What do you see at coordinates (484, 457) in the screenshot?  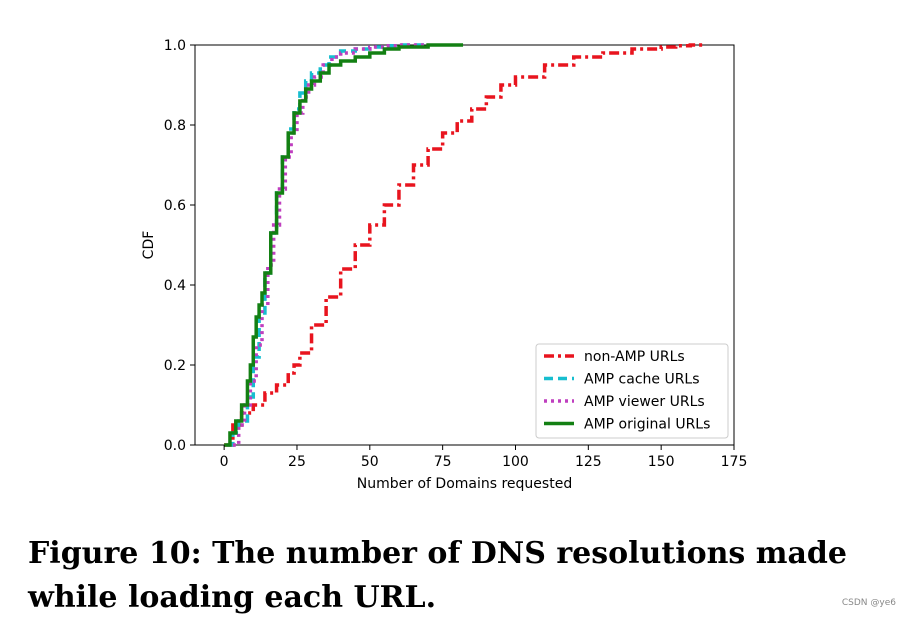 I see `x-axis: 0 25 50 75 100 125 150 175` at bounding box center [484, 457].